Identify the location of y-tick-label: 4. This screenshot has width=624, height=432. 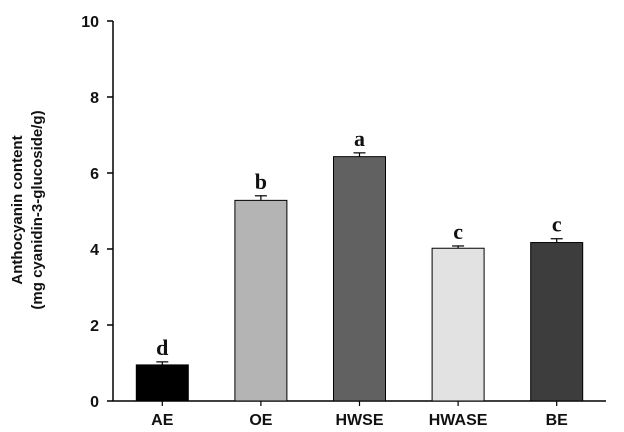
(94, 250).